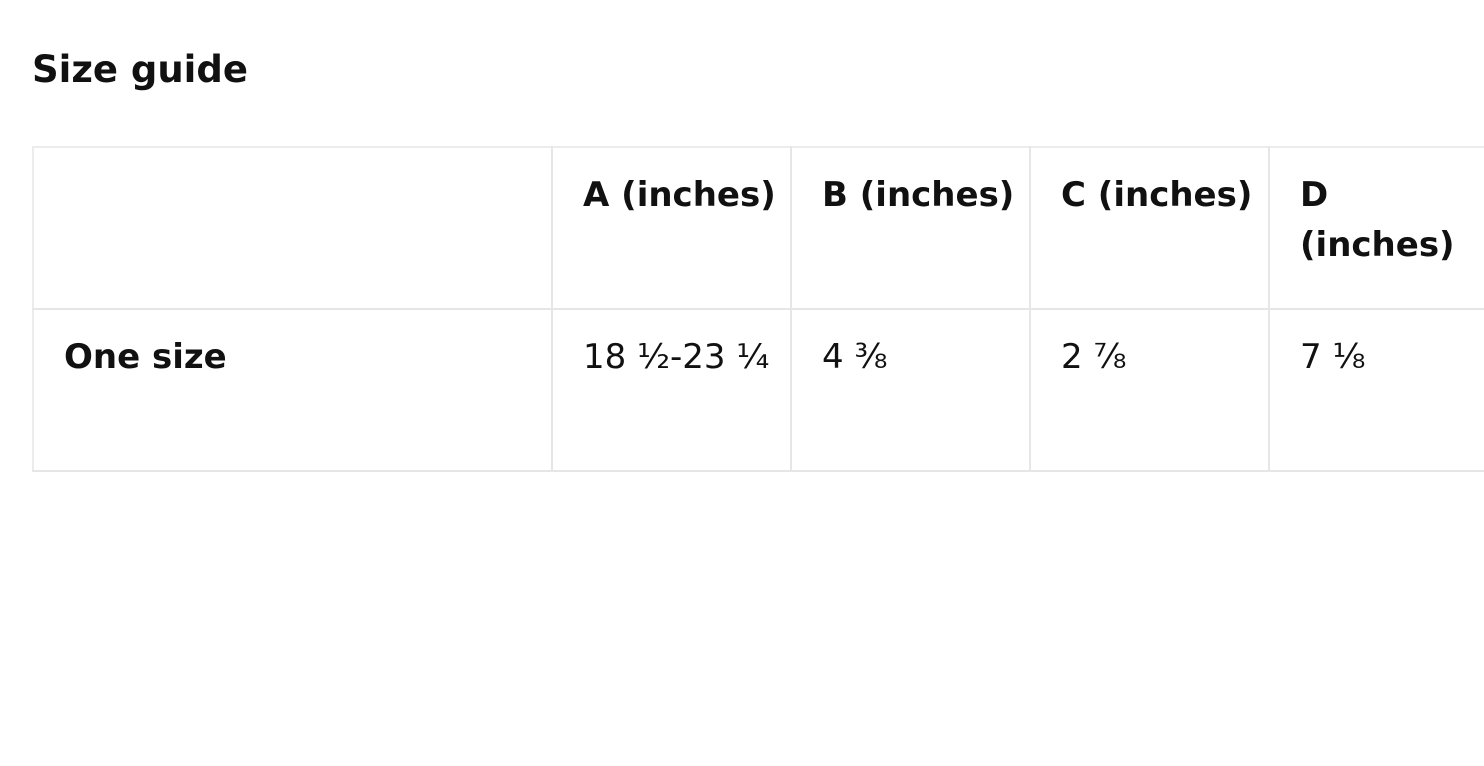 This screenshot has width=1484, height=766. Describe the element at coordinates (1149, 390) in the screenshot. I see `cell-c: 2 ⅞` at that location.